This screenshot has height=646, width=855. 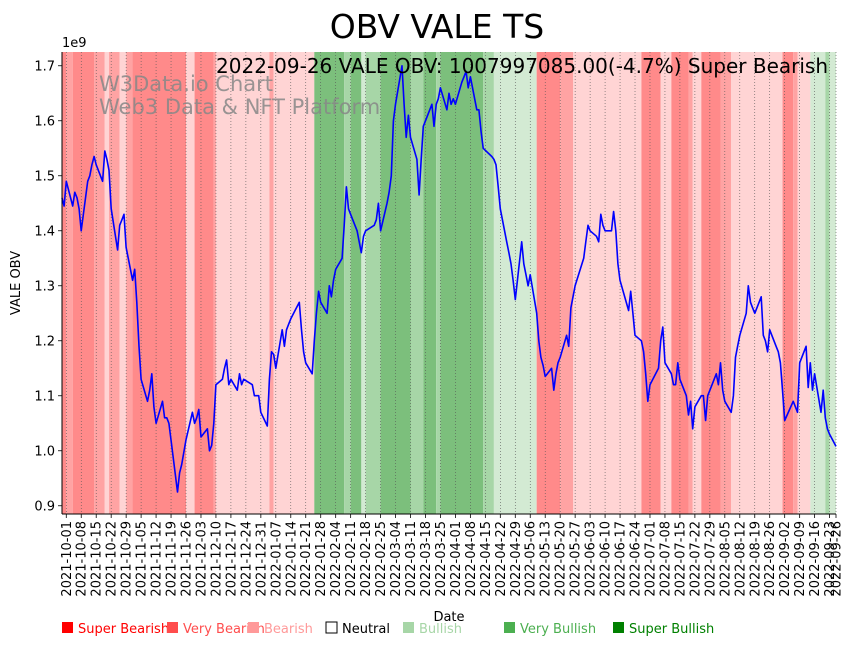 I want to click on x-tick-label: 2022-07-15, so click(x=680, y=559).